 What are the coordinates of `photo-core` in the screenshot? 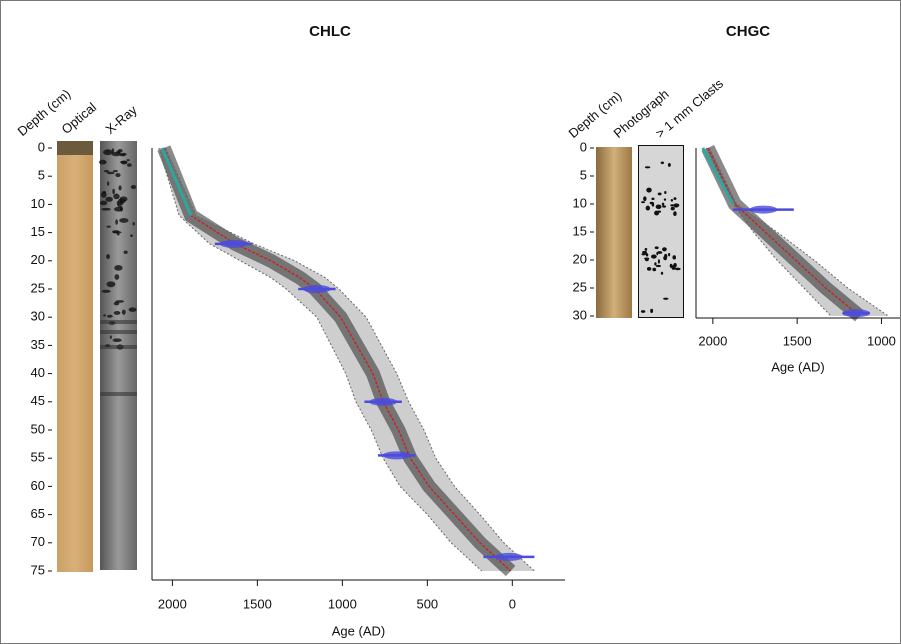 It's located at (614, 232).